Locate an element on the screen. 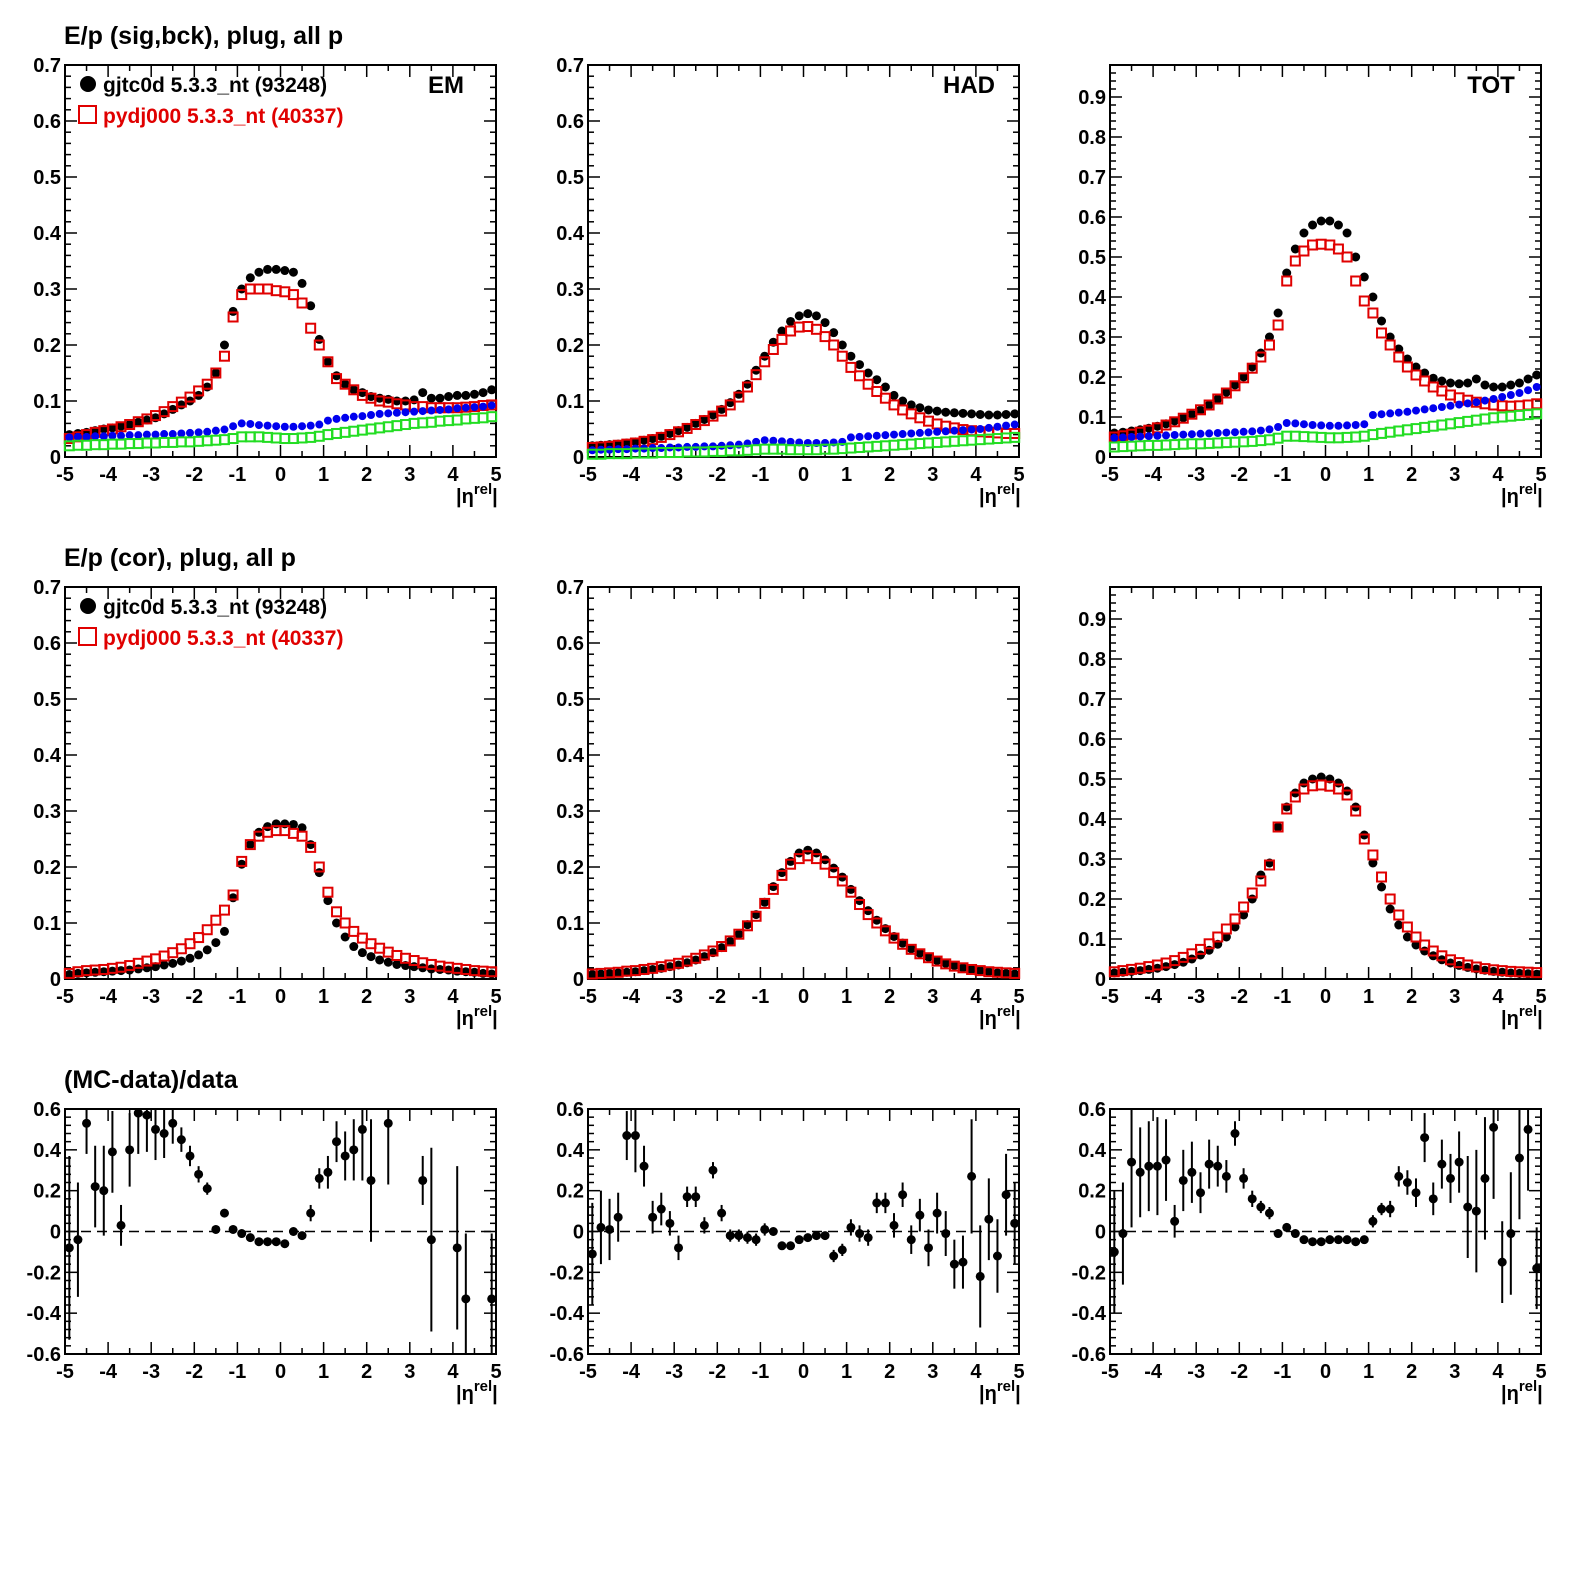 The width and height of the screenshot is (1575, 1575). y-tick-label: 0.5 is located at coordinates (47, 700).